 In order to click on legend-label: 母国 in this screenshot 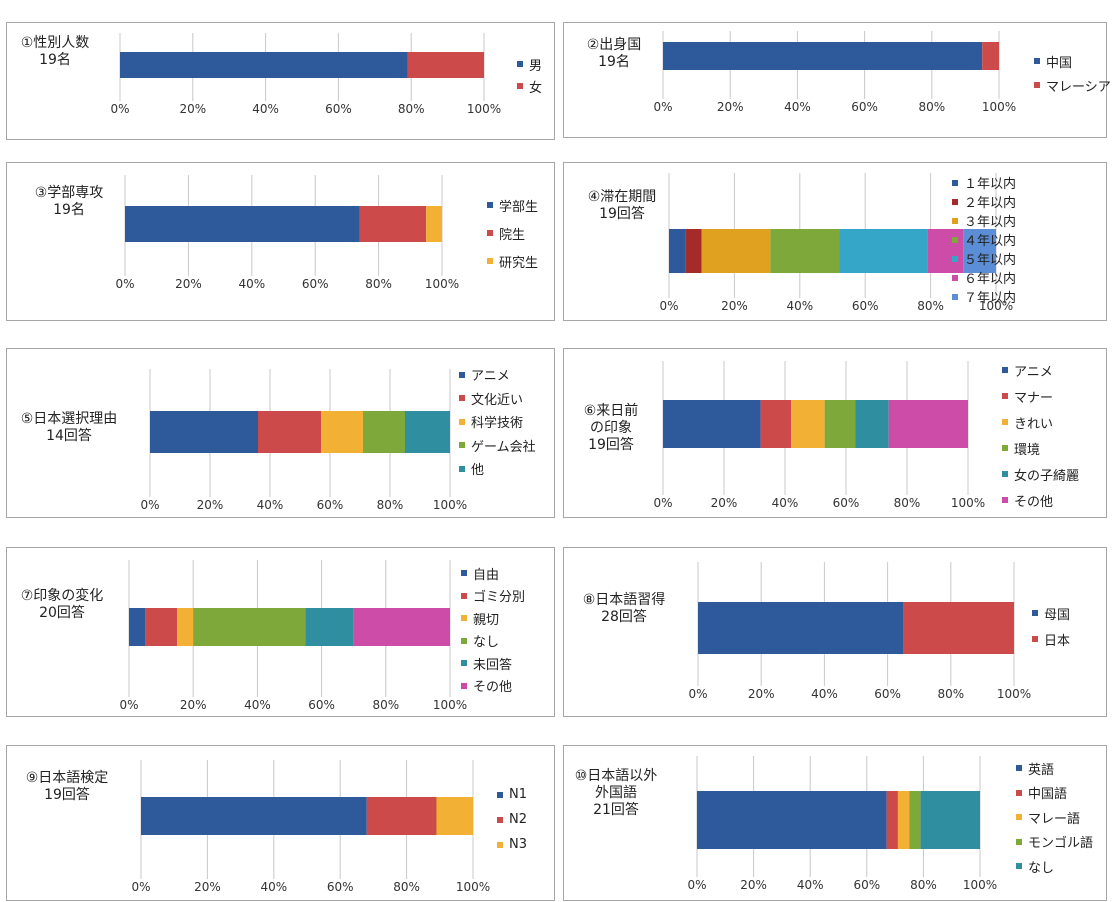, I will do `click(1057, 615)`.